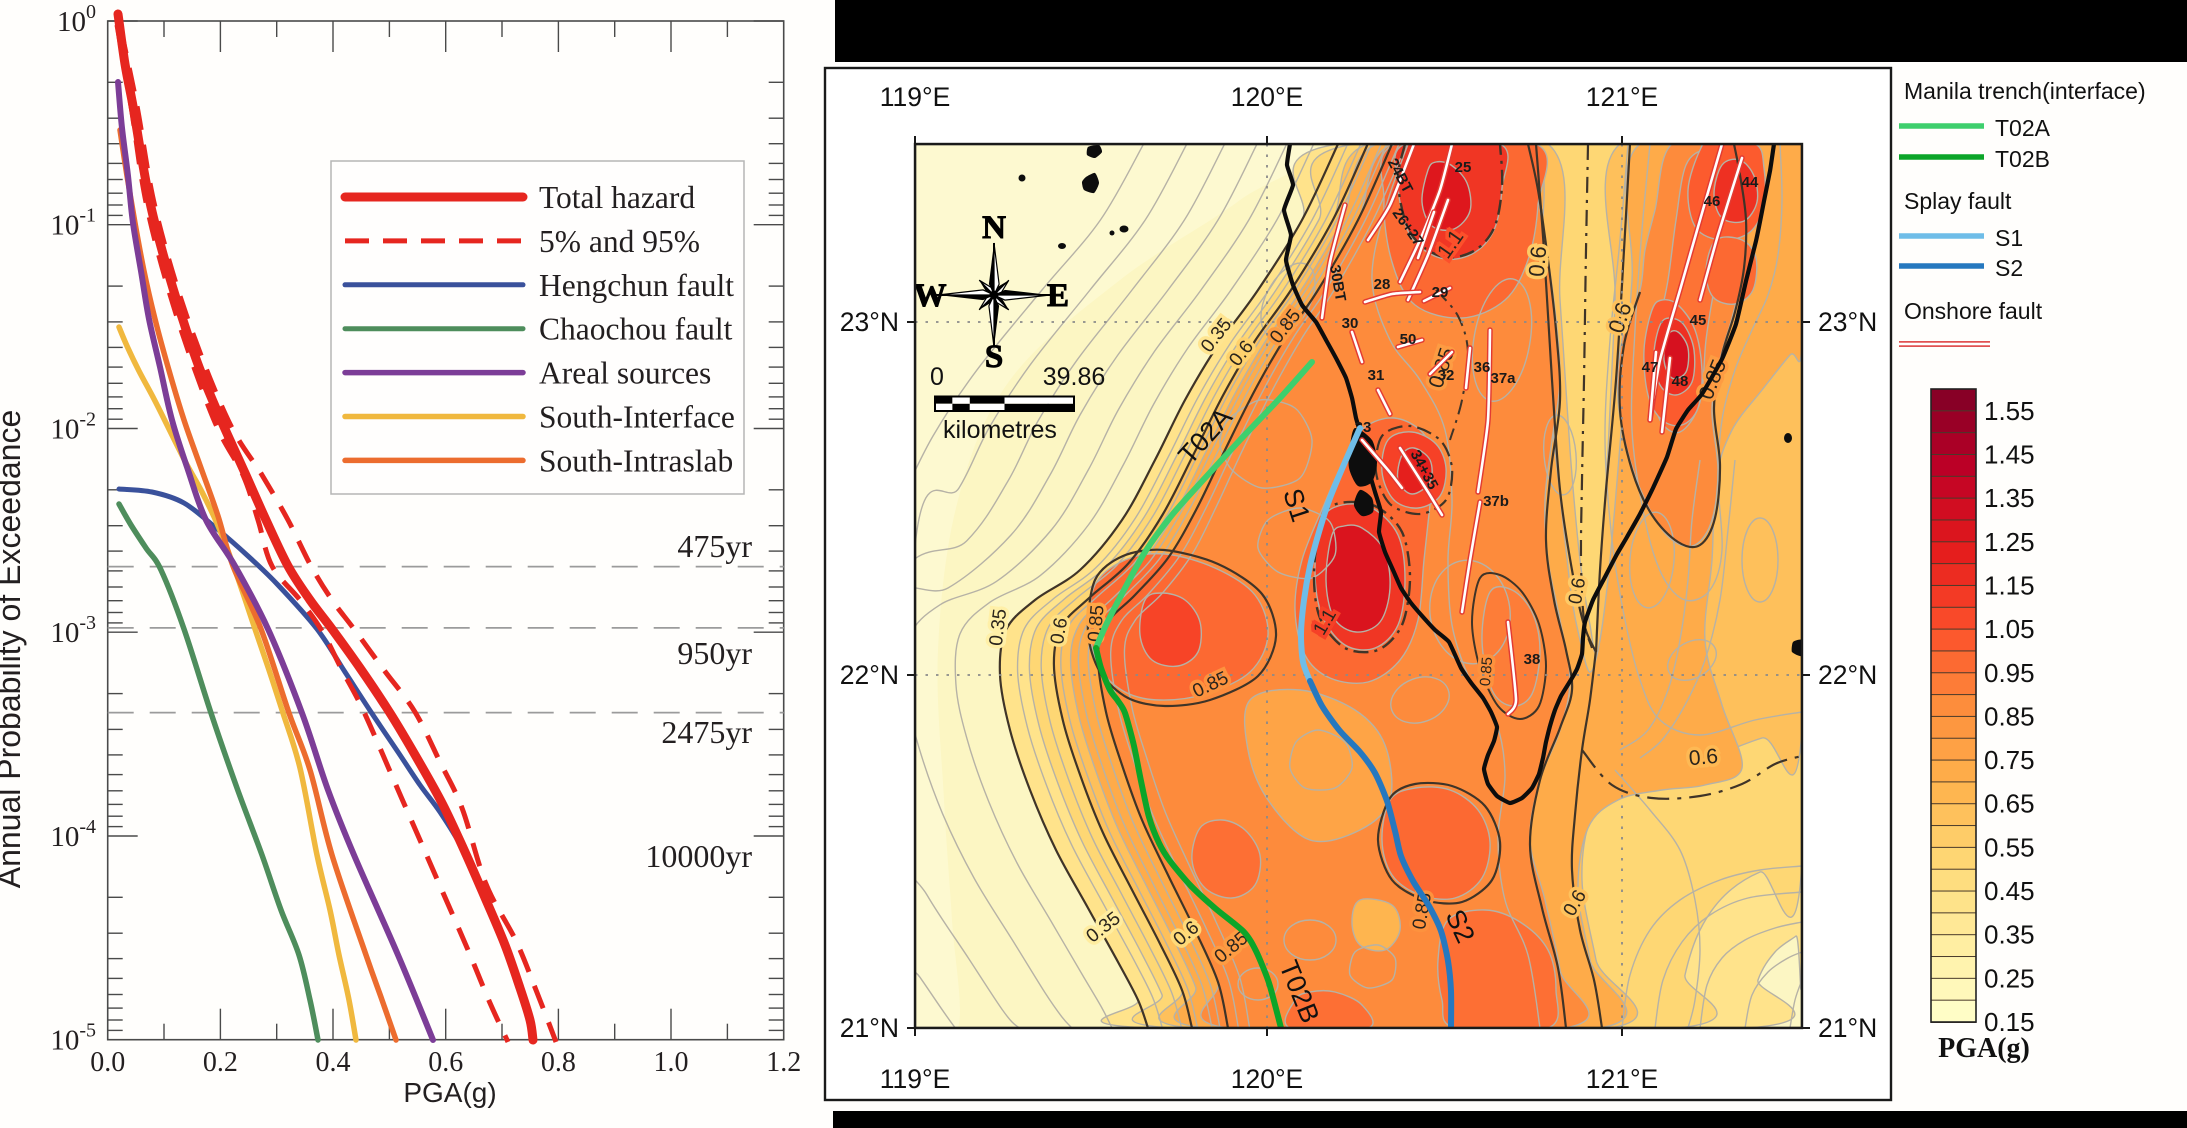 This screenshot has width=2187, height=1128. What do you see at coordinates (2009, 629) in the screenshot?
I see `svg-text: 1.05` at bounding box center [2009, 629].